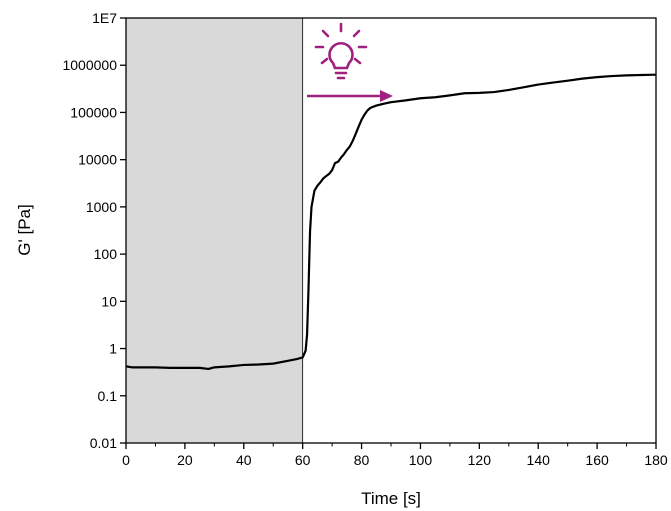  What do you see at coordinates (341, 51) in the screenshot?
I see `light-bulb-icon` at bounding box center [341, 51].